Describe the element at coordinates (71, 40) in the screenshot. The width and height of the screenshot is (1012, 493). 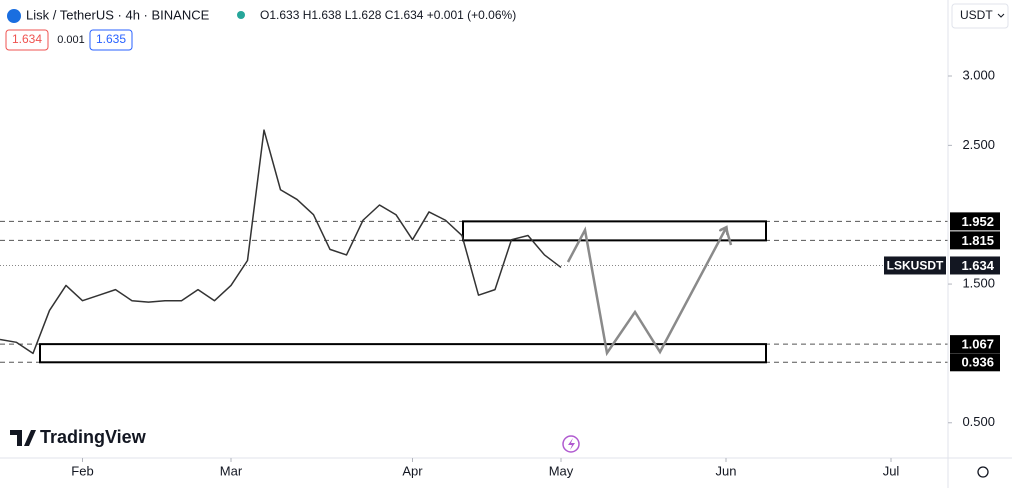
I see `spread: 0.001` at that location.